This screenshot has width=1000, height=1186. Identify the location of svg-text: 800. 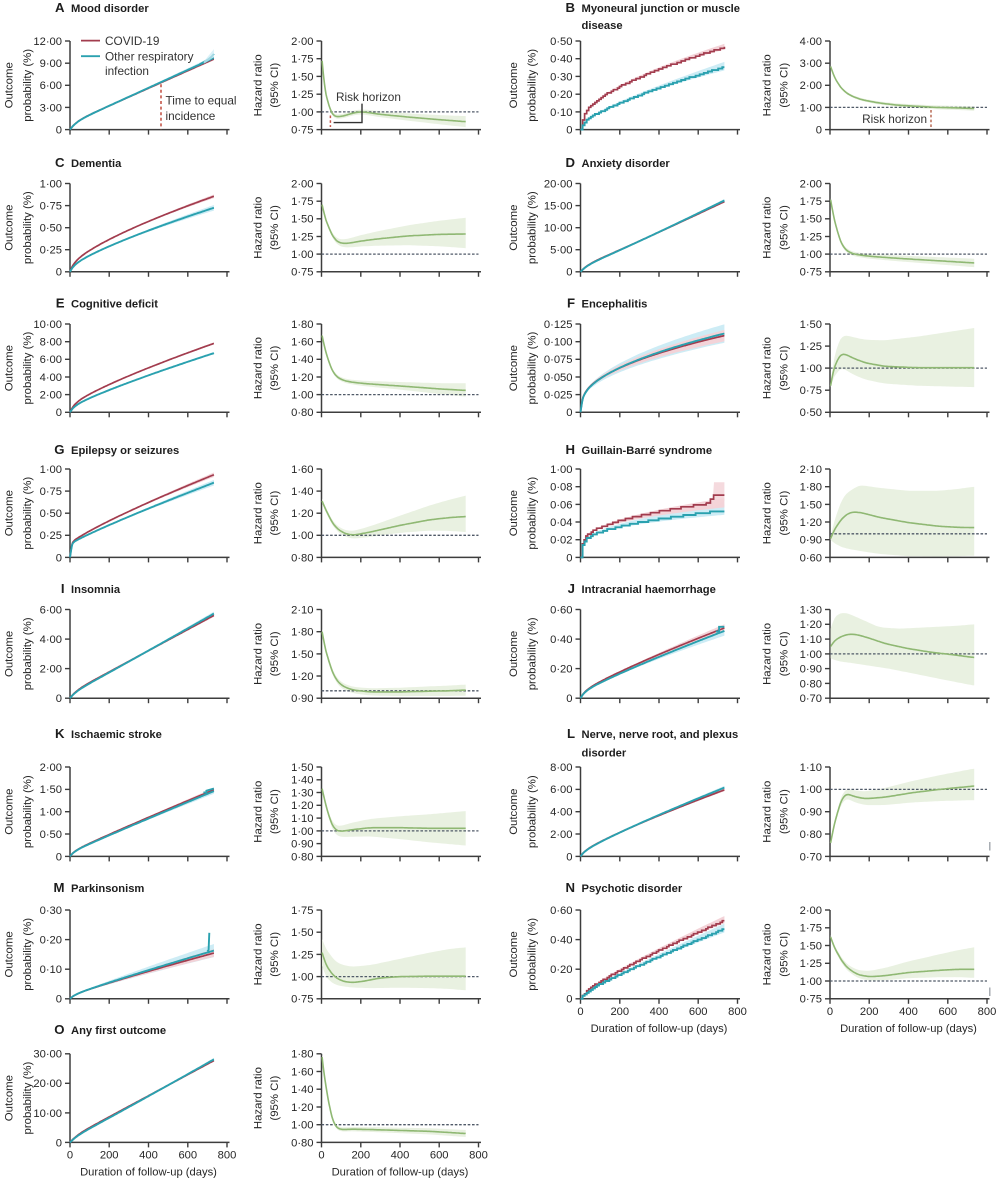
(987, 1012).